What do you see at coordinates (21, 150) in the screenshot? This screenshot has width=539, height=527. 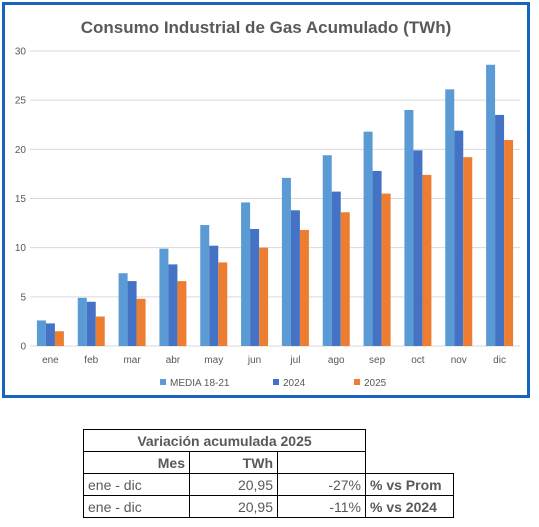 I see `y-tick-label: 20` at bounding box center [21, 150].